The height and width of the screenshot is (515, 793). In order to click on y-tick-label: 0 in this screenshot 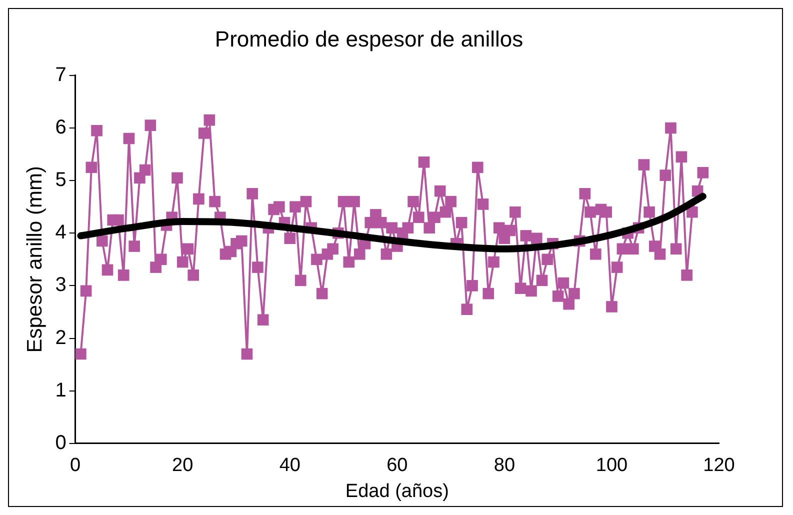, I will do `click(60, 443)`.